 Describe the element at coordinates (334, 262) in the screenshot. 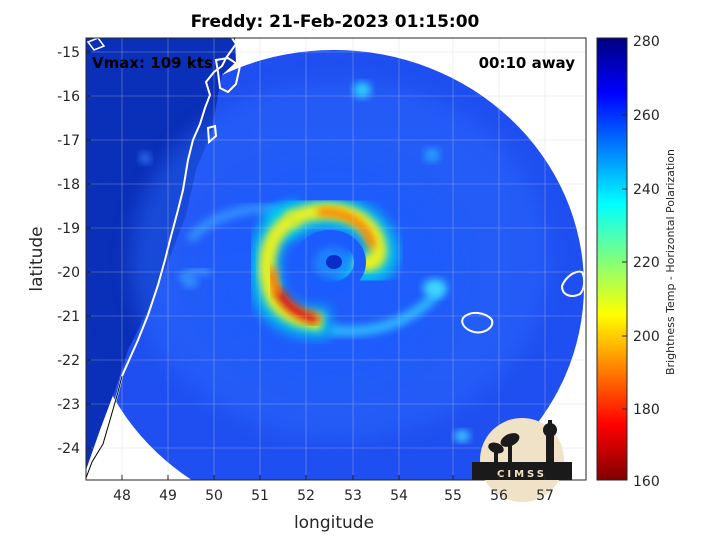

I see `eye` at that location.